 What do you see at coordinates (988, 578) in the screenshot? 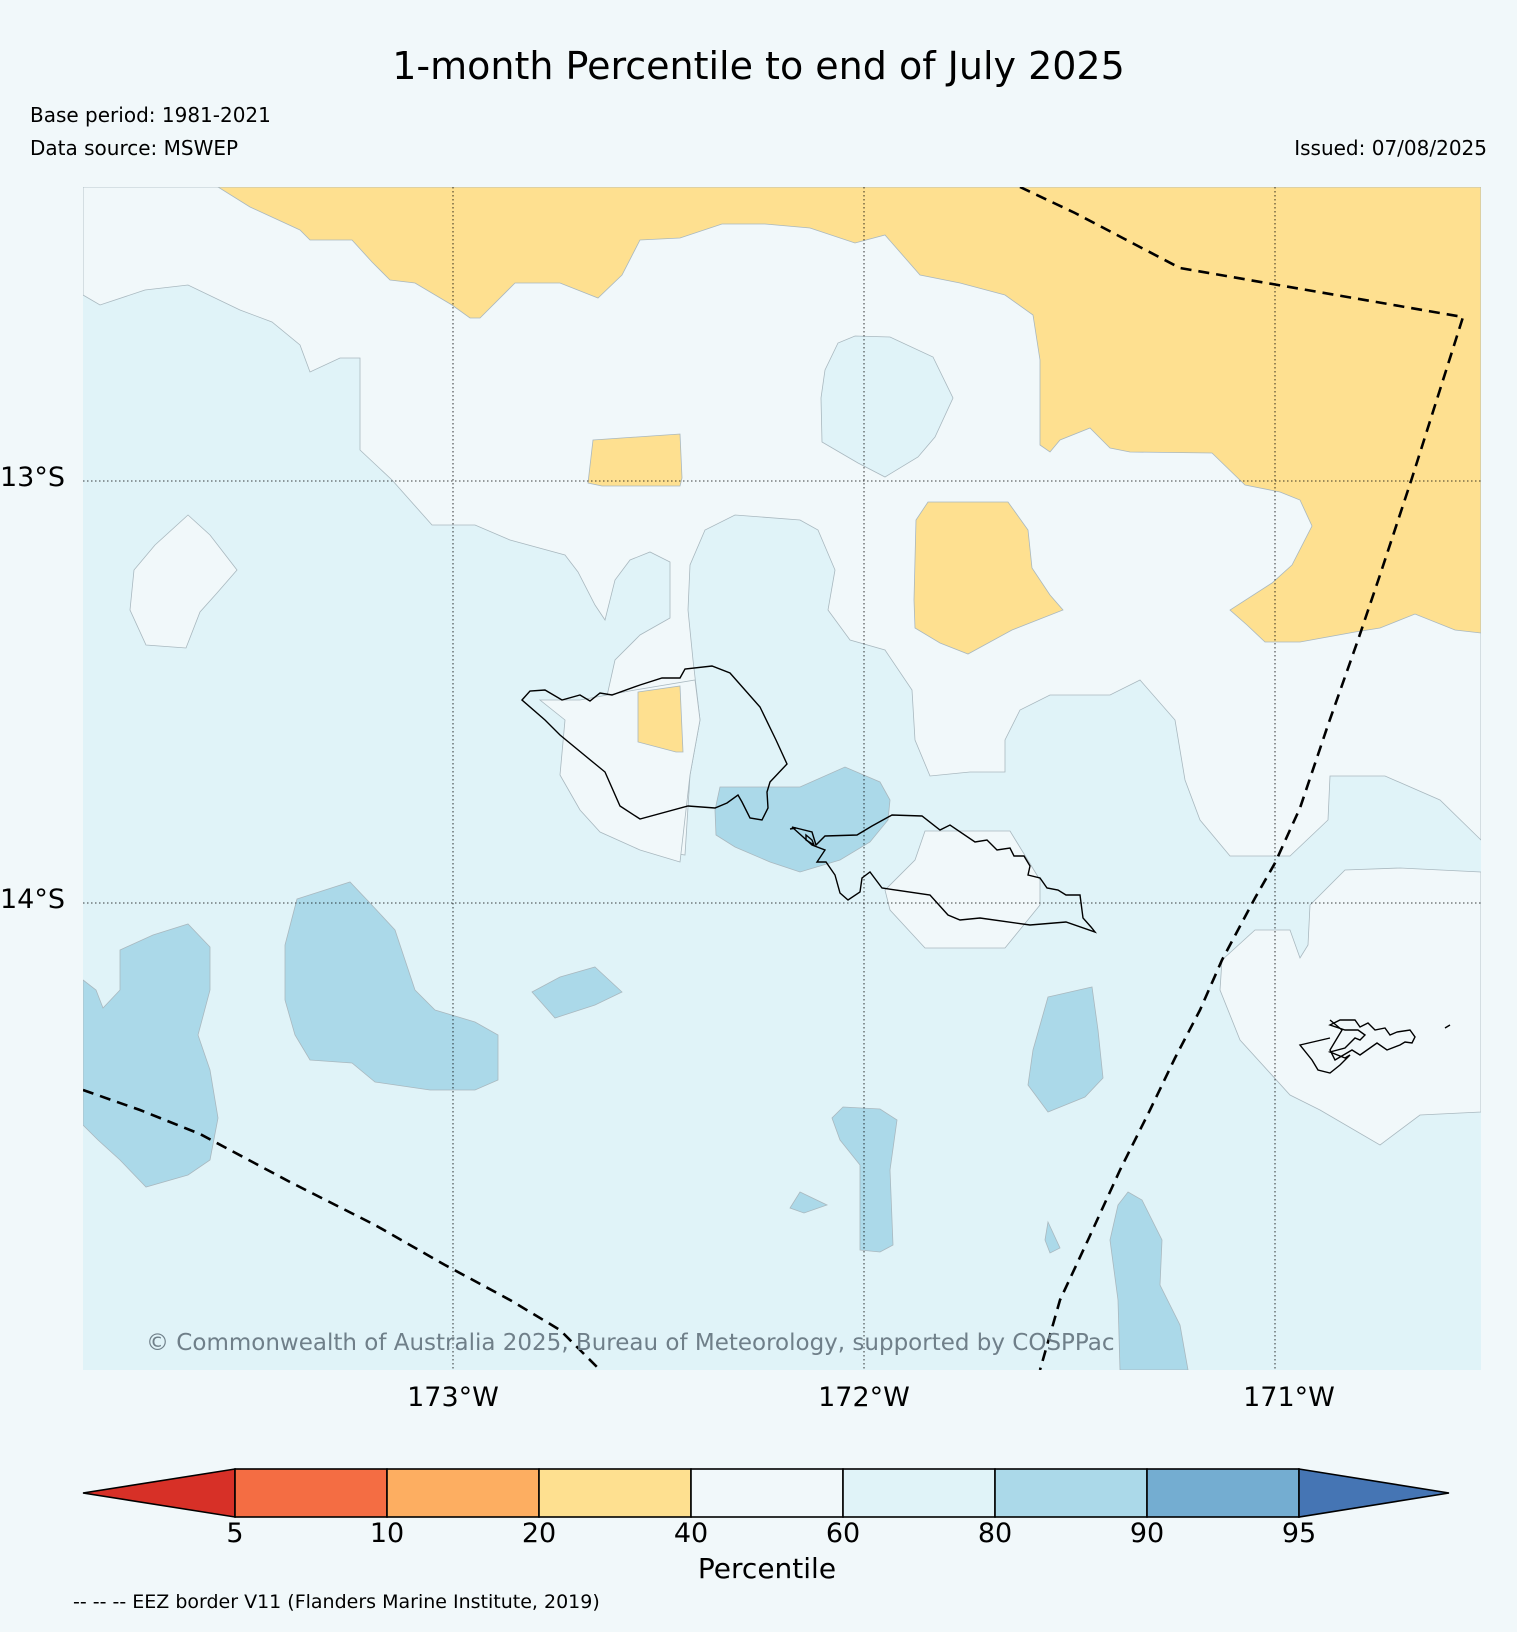
I see `zone-20-40-east` at bounding box center [988, 578].